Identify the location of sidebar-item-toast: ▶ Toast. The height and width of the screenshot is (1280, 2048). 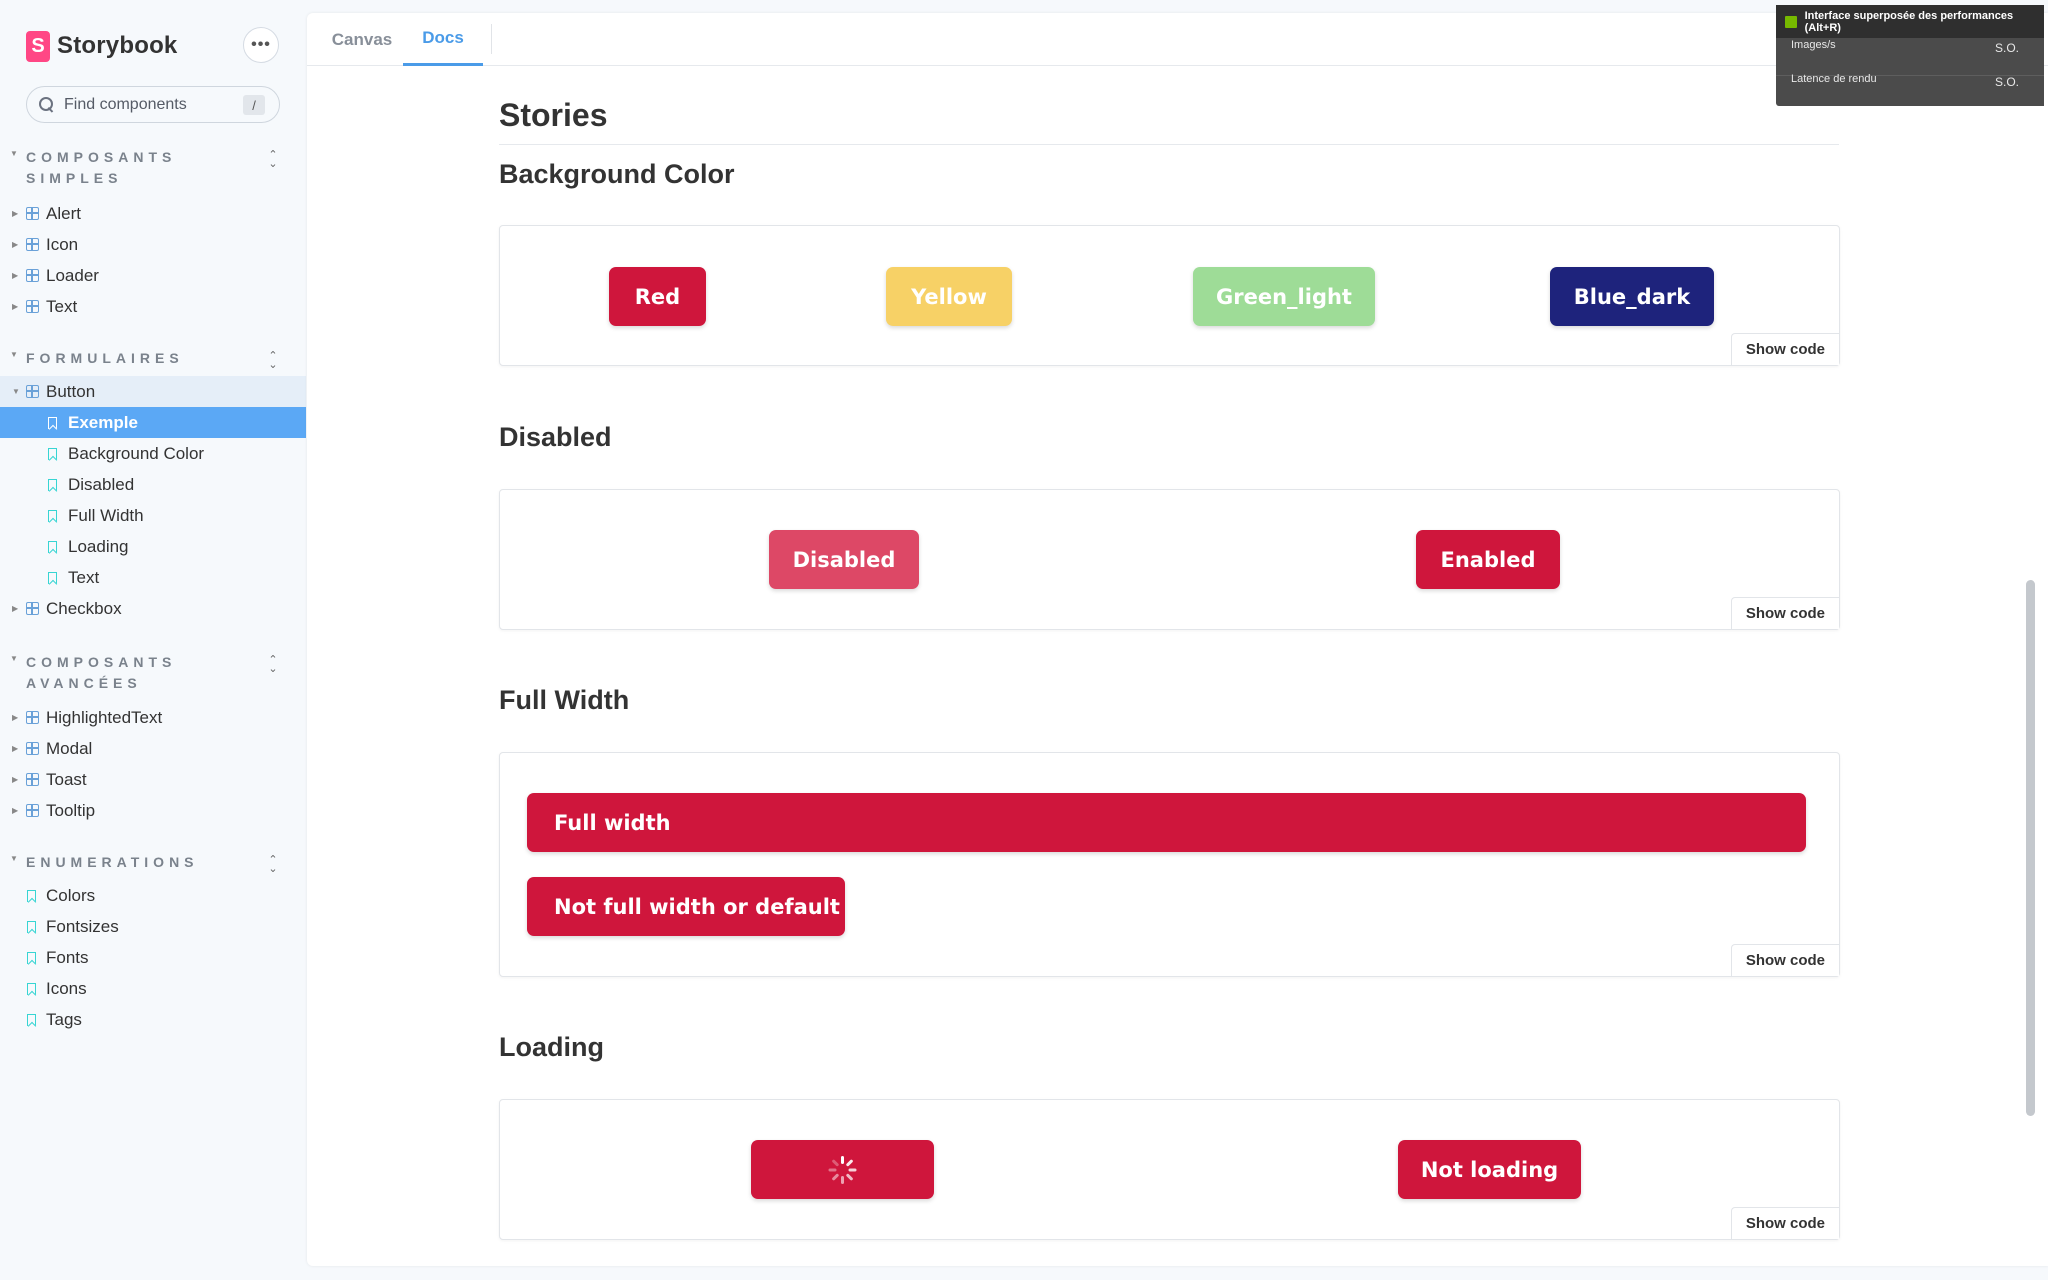
(153, 779).